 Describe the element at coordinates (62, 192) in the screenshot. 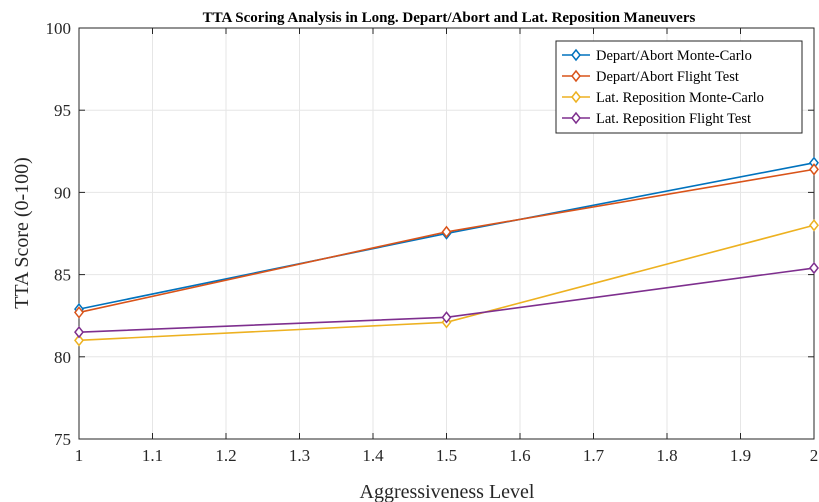

I see `y-tick-label: 90` at that location.